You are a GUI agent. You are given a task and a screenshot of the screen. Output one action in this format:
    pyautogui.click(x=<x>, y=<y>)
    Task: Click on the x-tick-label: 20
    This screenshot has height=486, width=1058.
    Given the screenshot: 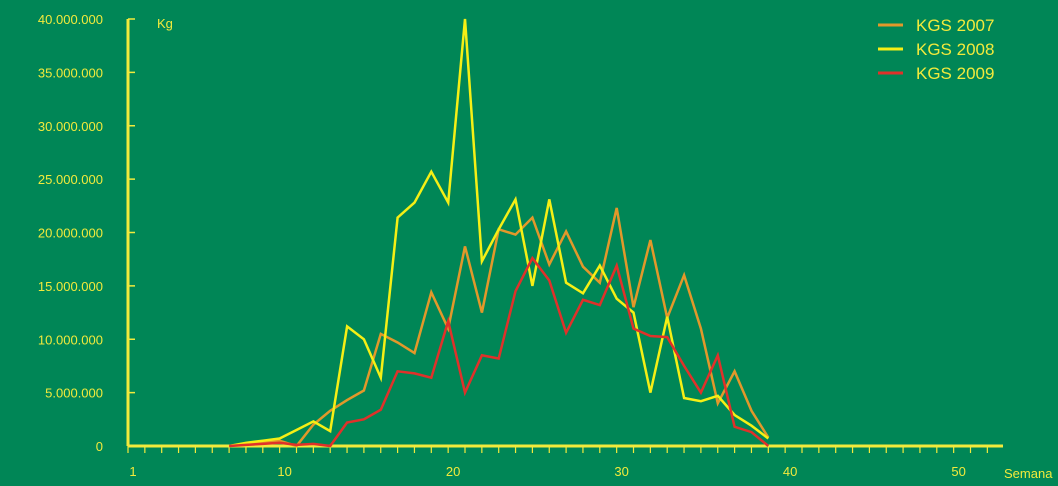 What is the action you would take?
    pyautogui.click(x=453, y=471)
    